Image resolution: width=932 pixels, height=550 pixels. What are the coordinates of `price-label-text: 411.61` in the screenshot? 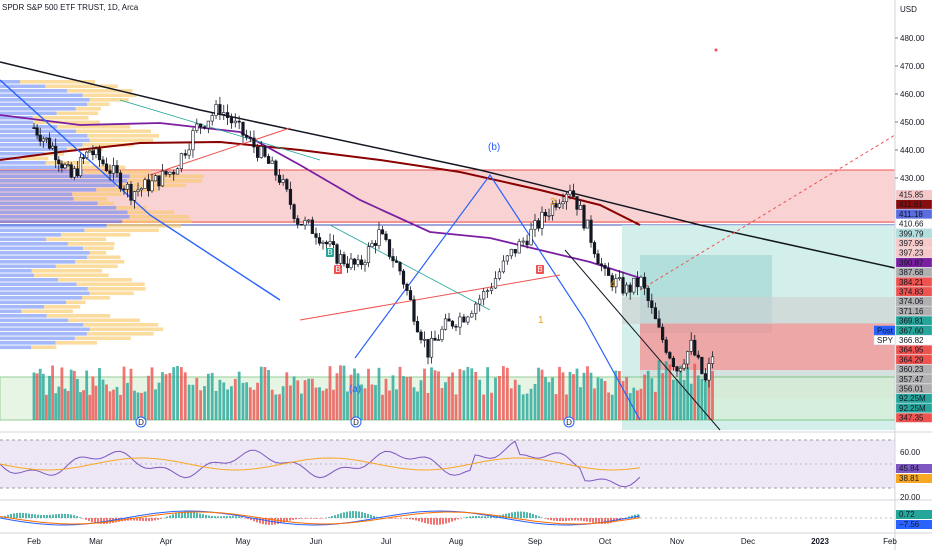 It's located at (911, 204).